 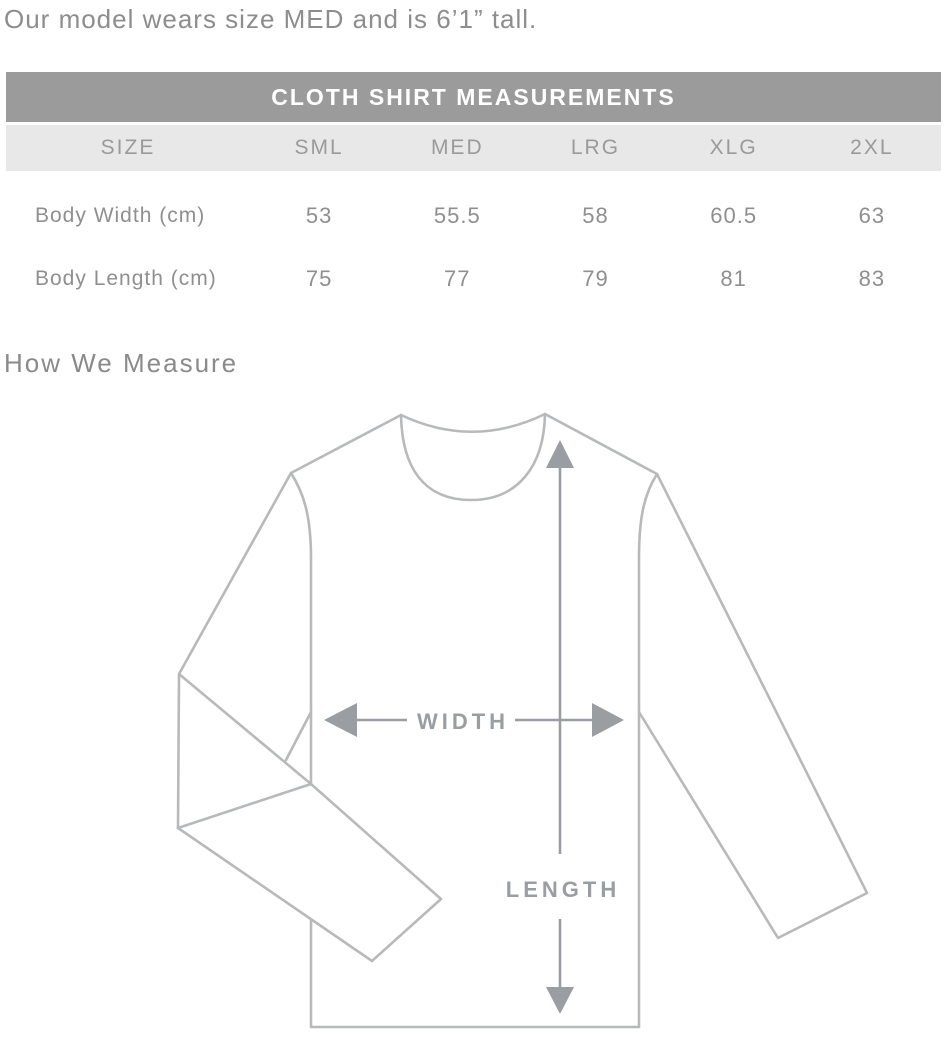 I want to click on shirt-collar, so click(x=473, y=457).